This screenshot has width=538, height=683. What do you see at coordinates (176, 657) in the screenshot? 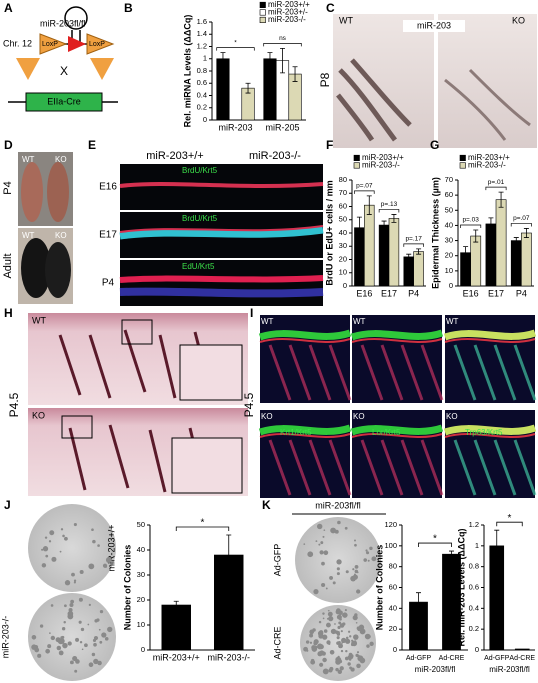
I see `x-tick-label: miR-203+/+` at bounding box center [176, 657].